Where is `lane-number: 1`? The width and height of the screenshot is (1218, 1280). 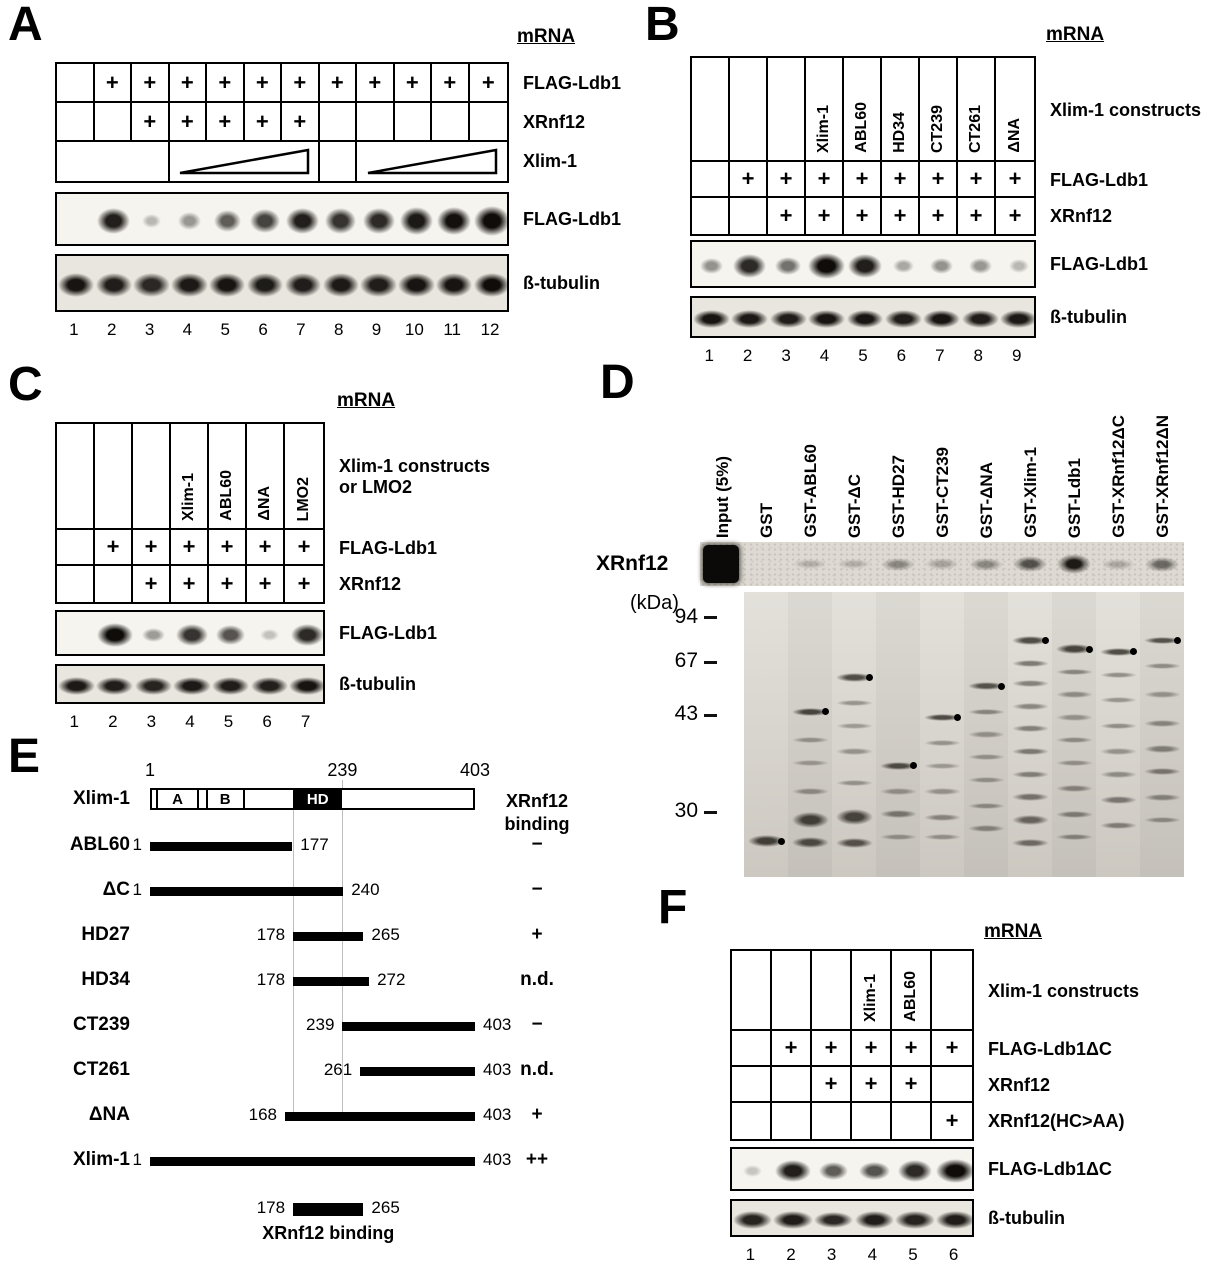
lane-number: 1 is located at coordinates (74, 721).